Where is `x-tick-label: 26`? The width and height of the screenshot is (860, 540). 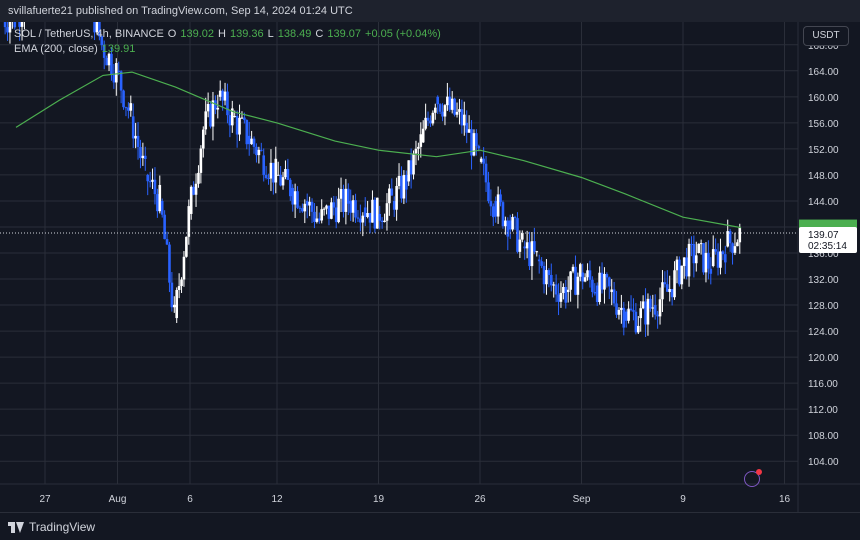
x-tick-label: 26 is located at coordinates (480, 499).